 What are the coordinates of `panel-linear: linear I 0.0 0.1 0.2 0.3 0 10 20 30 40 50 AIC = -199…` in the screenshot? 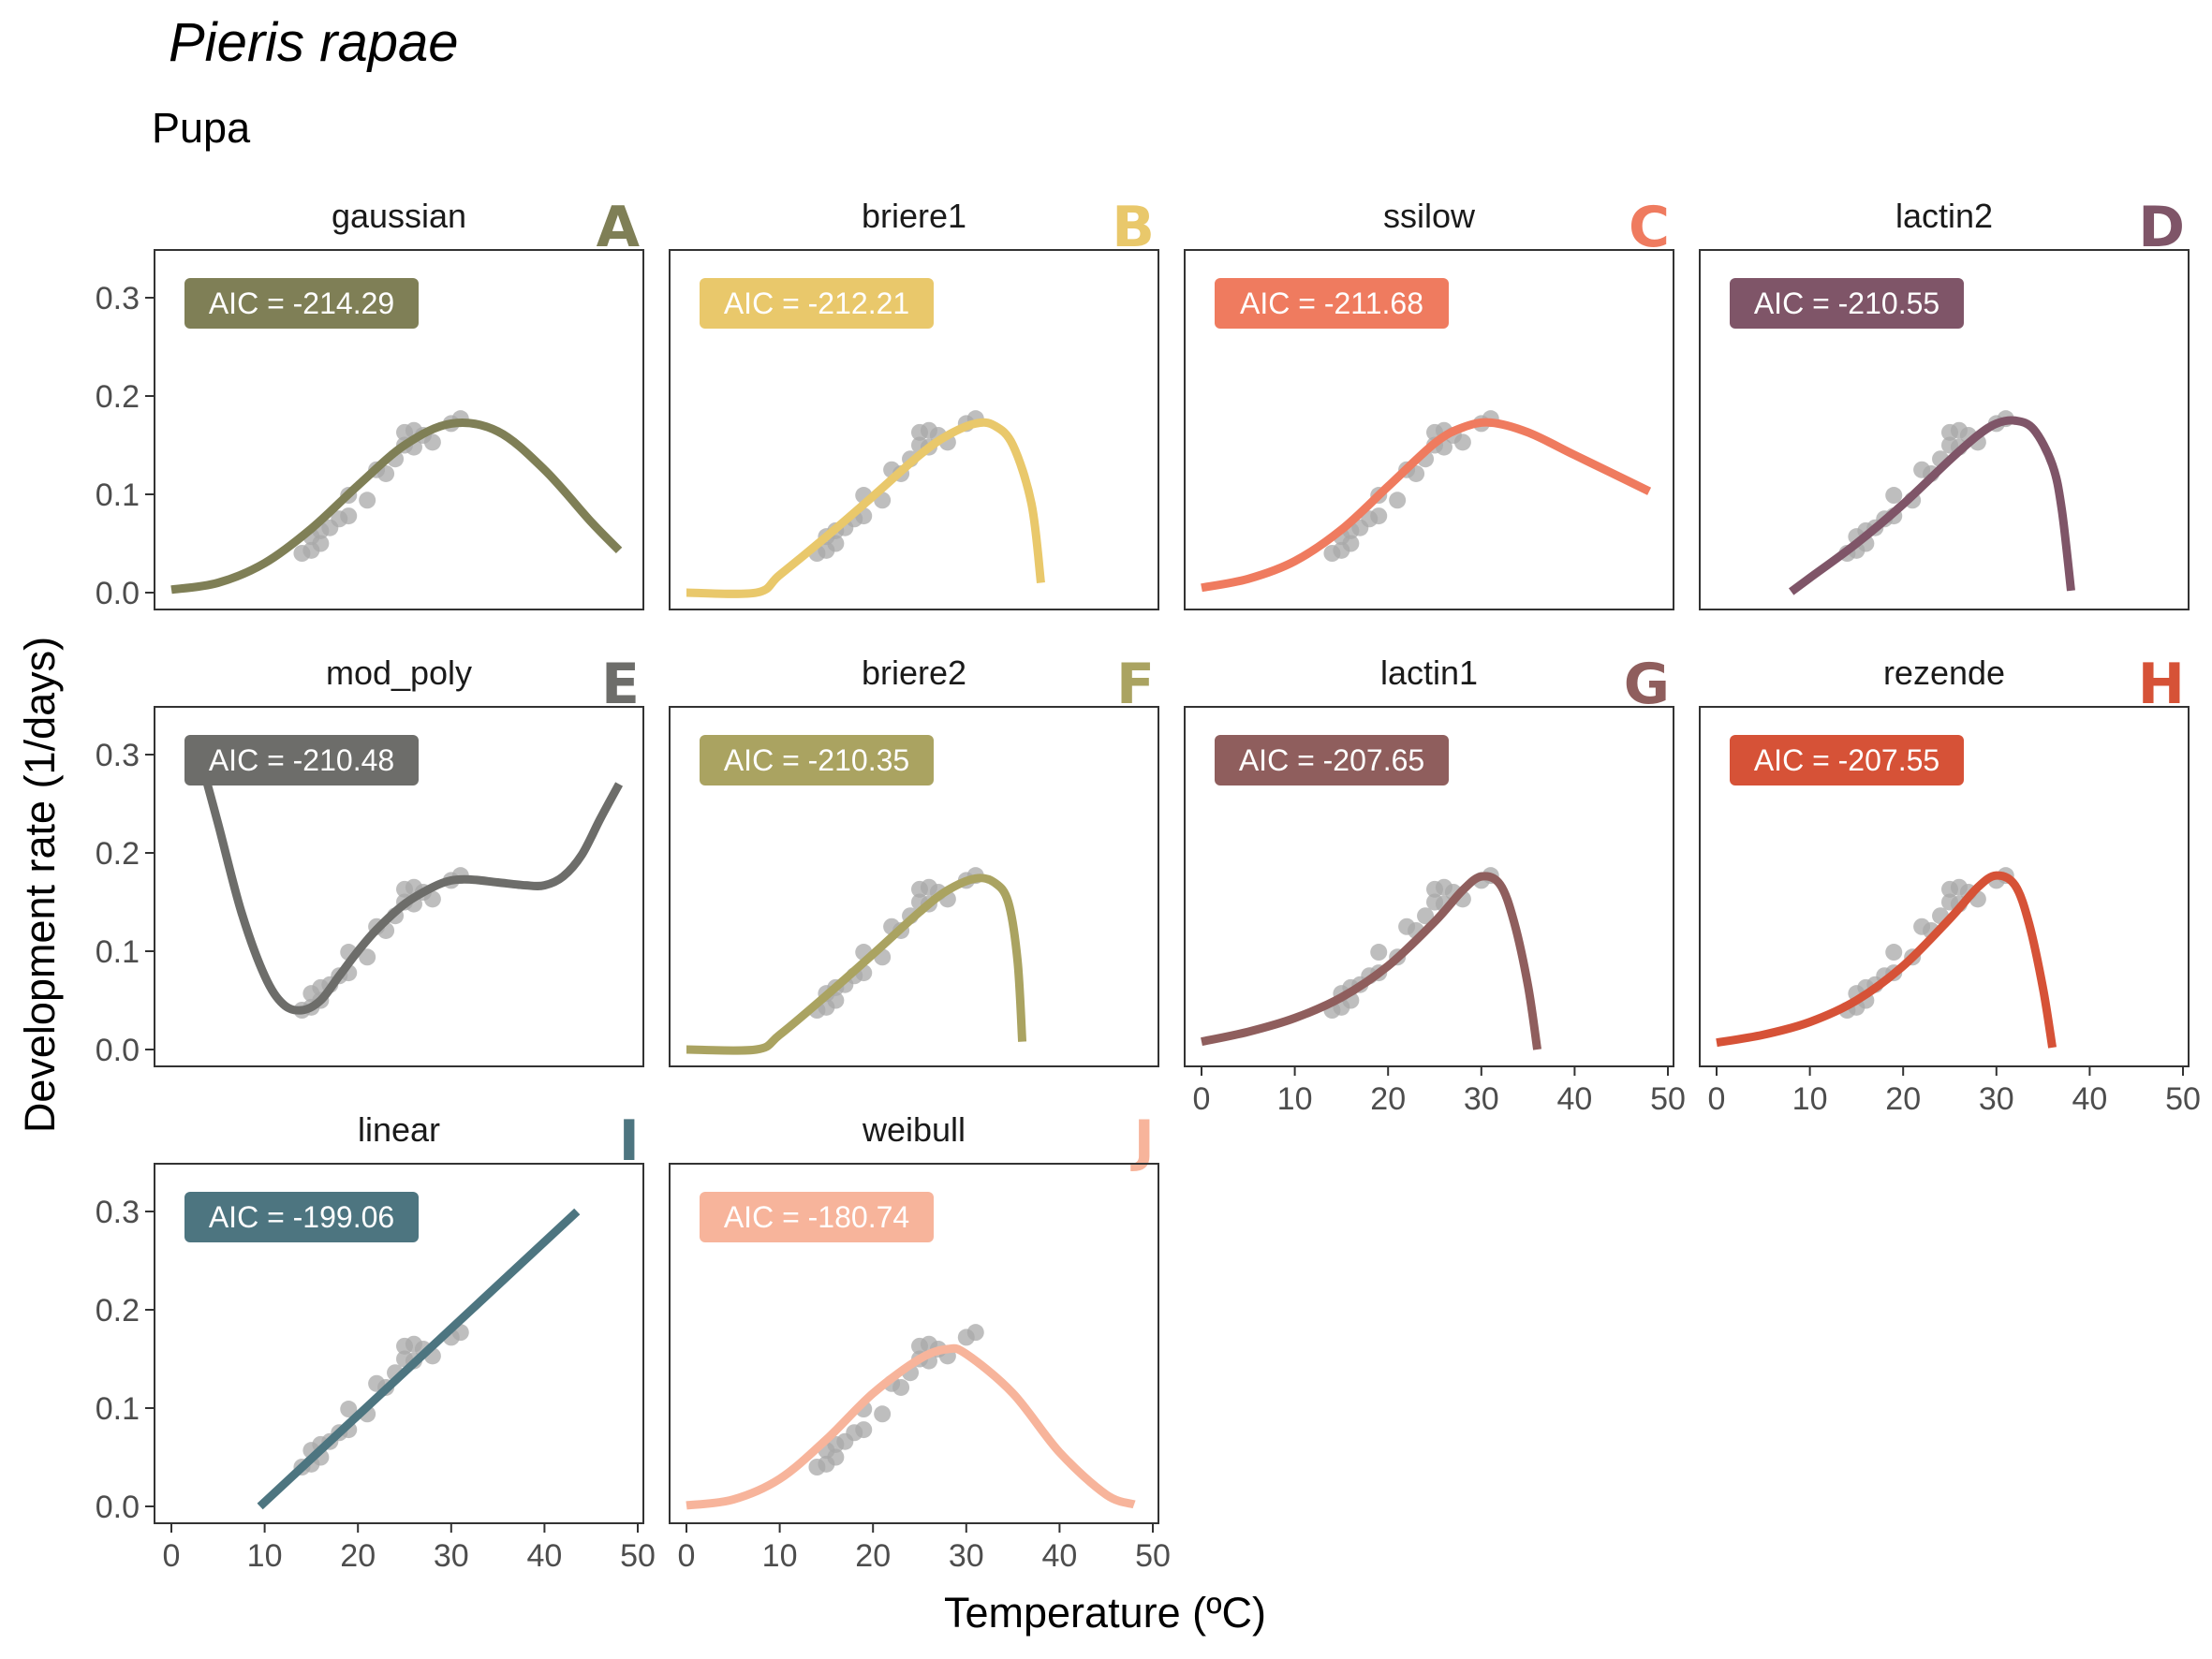 It's located at (376, 1341).